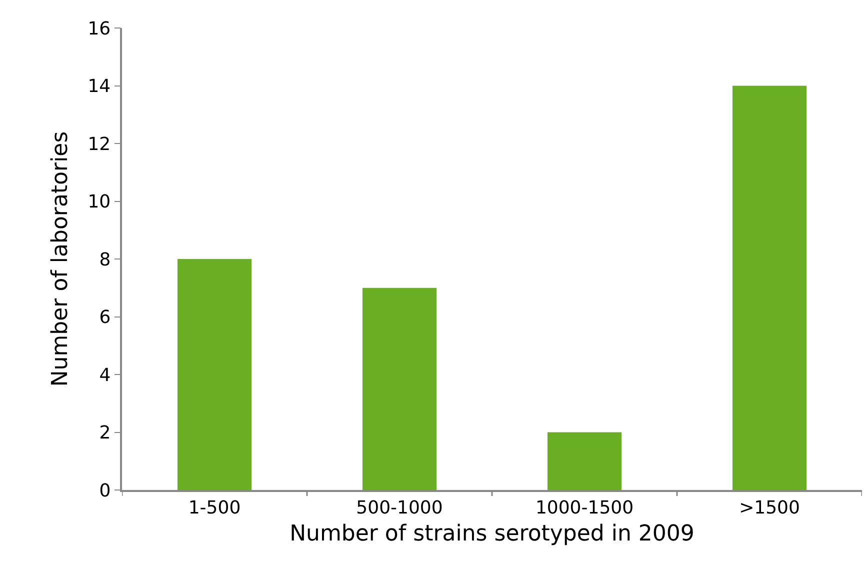 This screenshot has height=580, width=864. I want to click on y-tick-label: 2, so click(105, 433).